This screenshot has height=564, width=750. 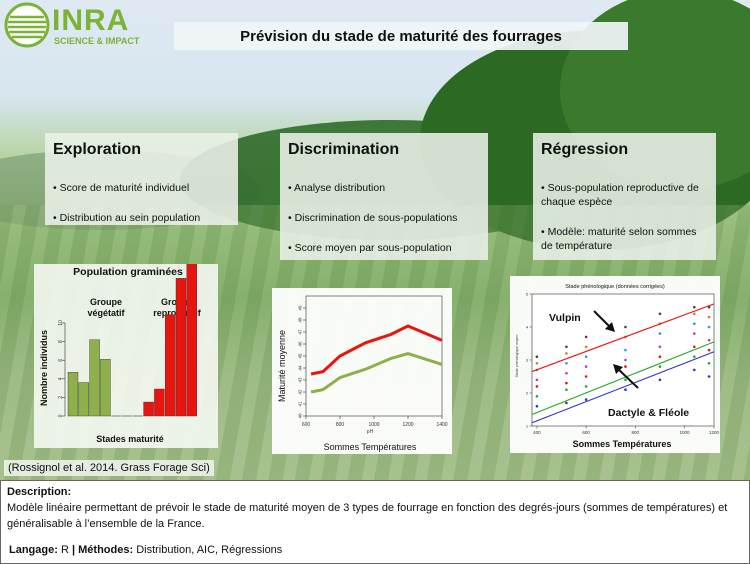 I want to click on regression-lines, so click(x=623, y=363).